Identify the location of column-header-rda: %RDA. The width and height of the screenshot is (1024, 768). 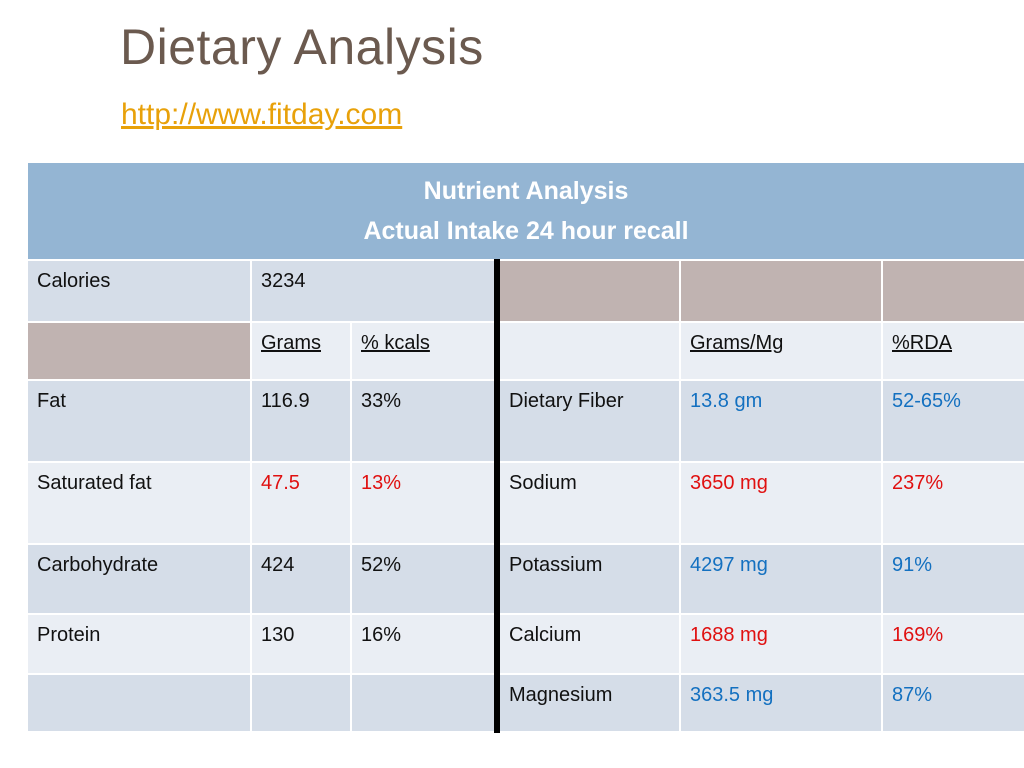
(952, 351).